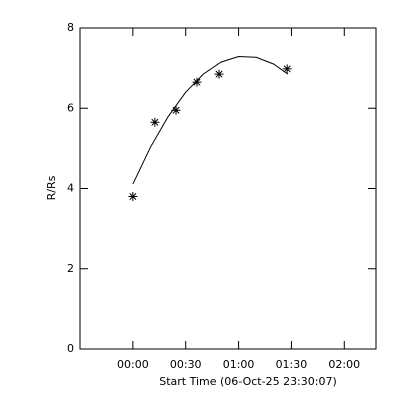 The image size is (400, 400). I want to click on x-tick-label: 00:00, so click(133, 364).